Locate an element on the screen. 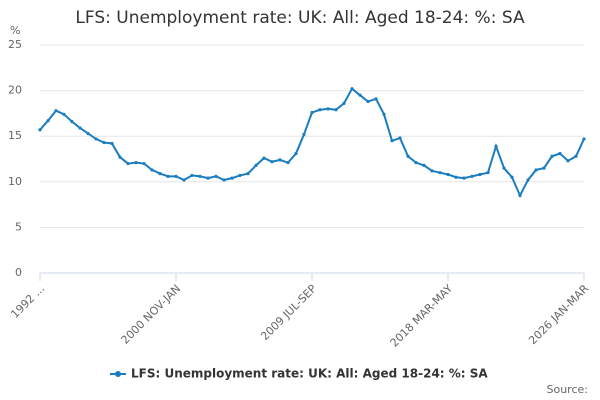 This screenshot has height=400, width=600. y-tick-label: 0 is located at coordinates (18, 272).